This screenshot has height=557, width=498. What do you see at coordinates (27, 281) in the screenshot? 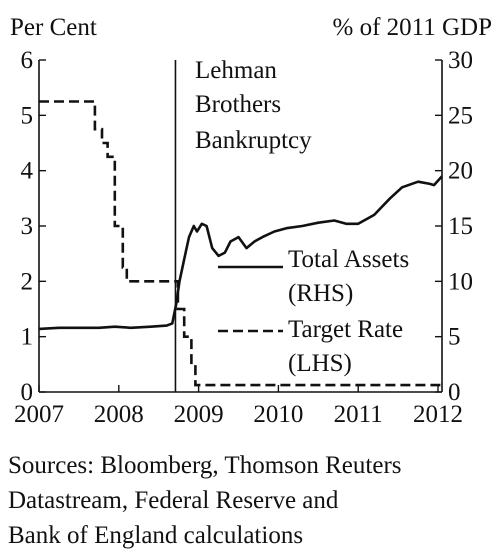
I see `left-tick-label: 2` at bounding box center [27, 281].